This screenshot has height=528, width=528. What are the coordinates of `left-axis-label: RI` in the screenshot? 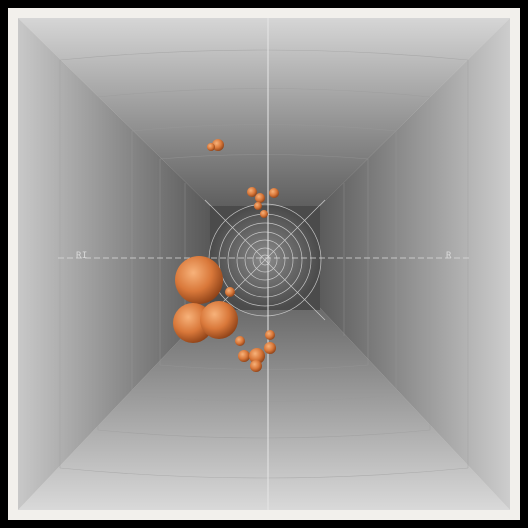 It's located at (82, 256).